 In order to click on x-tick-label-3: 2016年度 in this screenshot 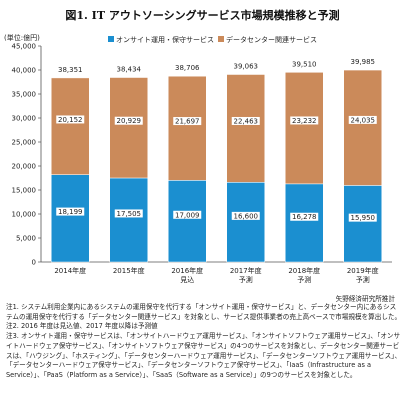, I will do `click(187, 270)`.